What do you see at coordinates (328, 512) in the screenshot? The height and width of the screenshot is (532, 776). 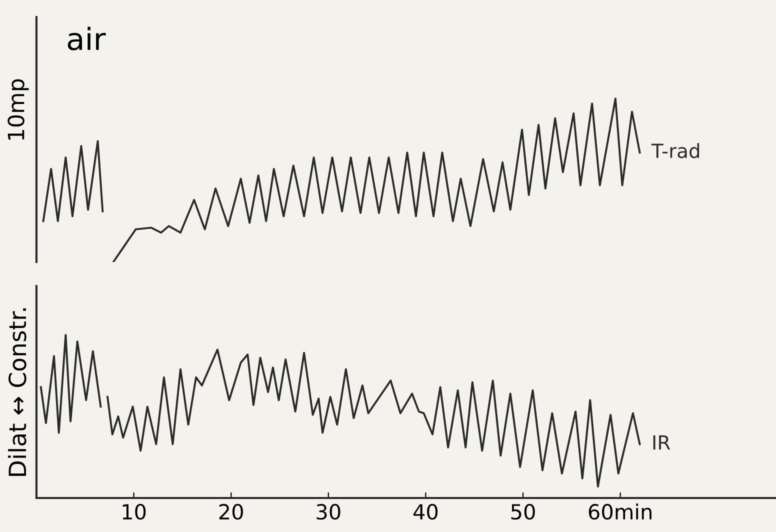 I see `x-tick-label: 30` at bounding box center [328, 512].